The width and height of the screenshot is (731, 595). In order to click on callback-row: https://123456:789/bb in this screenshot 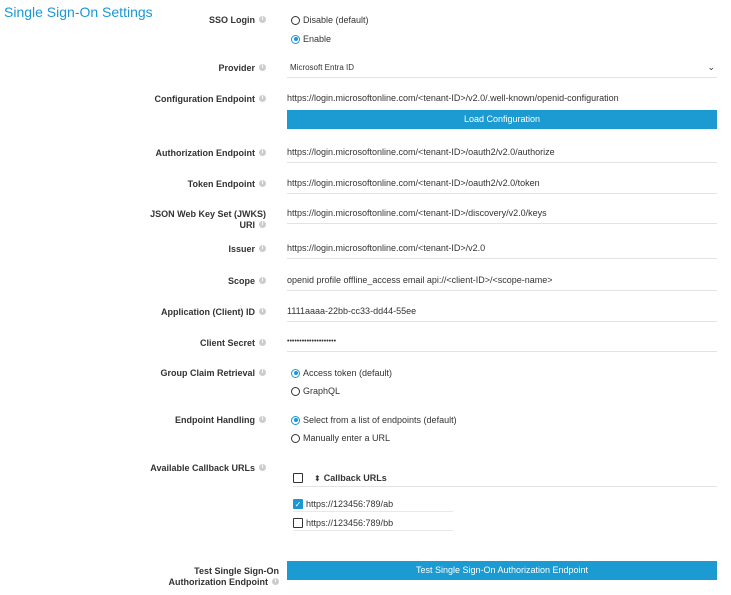, I will do `click(373, 523)`.